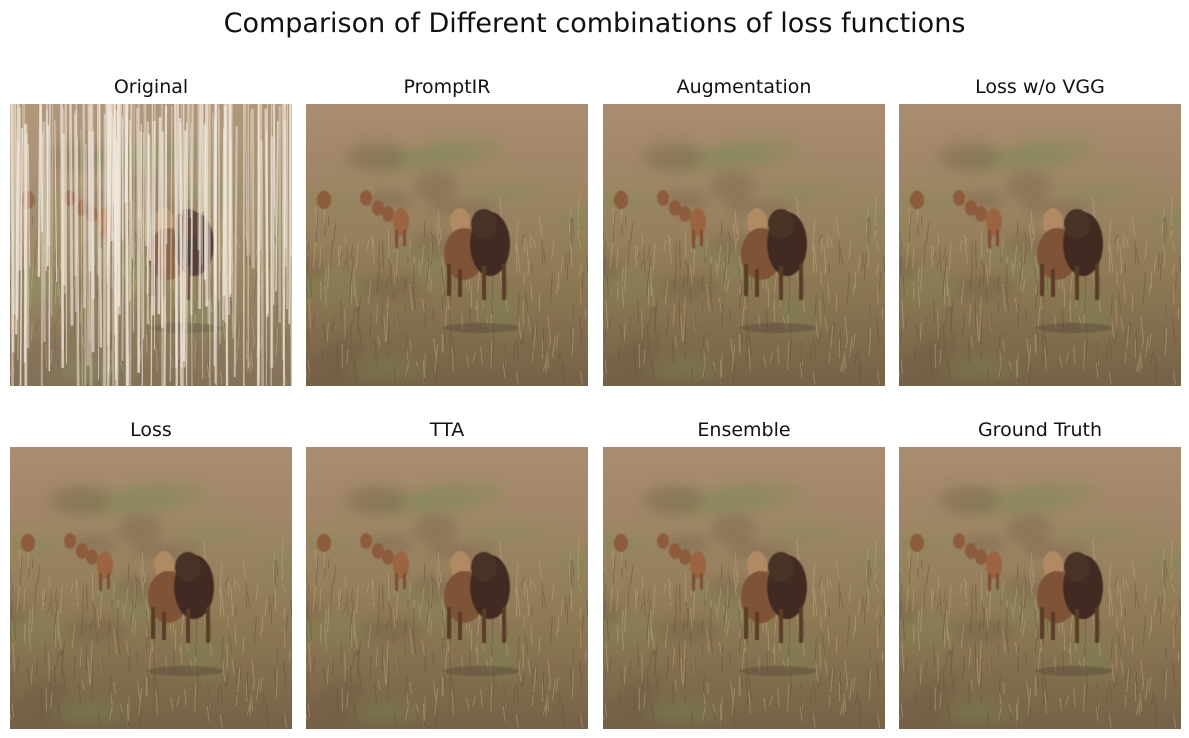  I want to click on panel-ground-truth: Ground Truth, so click(1040, 573).